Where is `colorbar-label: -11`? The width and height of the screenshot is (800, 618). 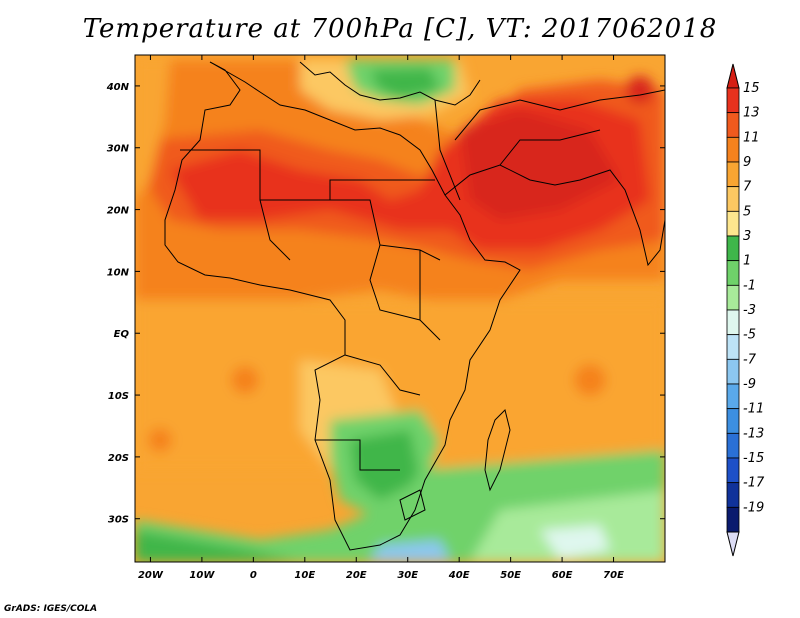 colorbar-label: -11 is located at coordinates (753, 409).